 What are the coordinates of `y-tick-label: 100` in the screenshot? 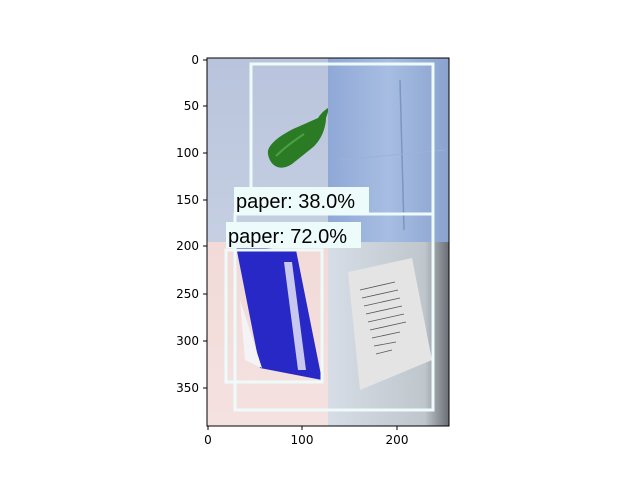 It's located at (187, 153).